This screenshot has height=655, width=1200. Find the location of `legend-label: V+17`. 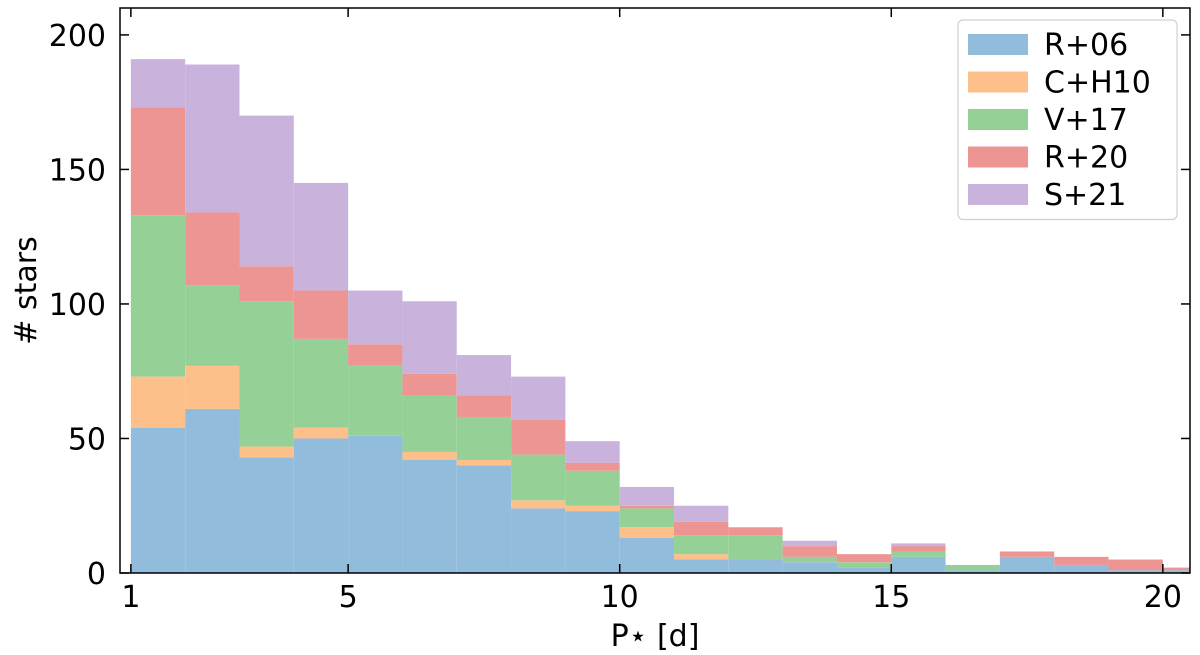

legend-label: V+17 is located at coordinates (1086, 120).